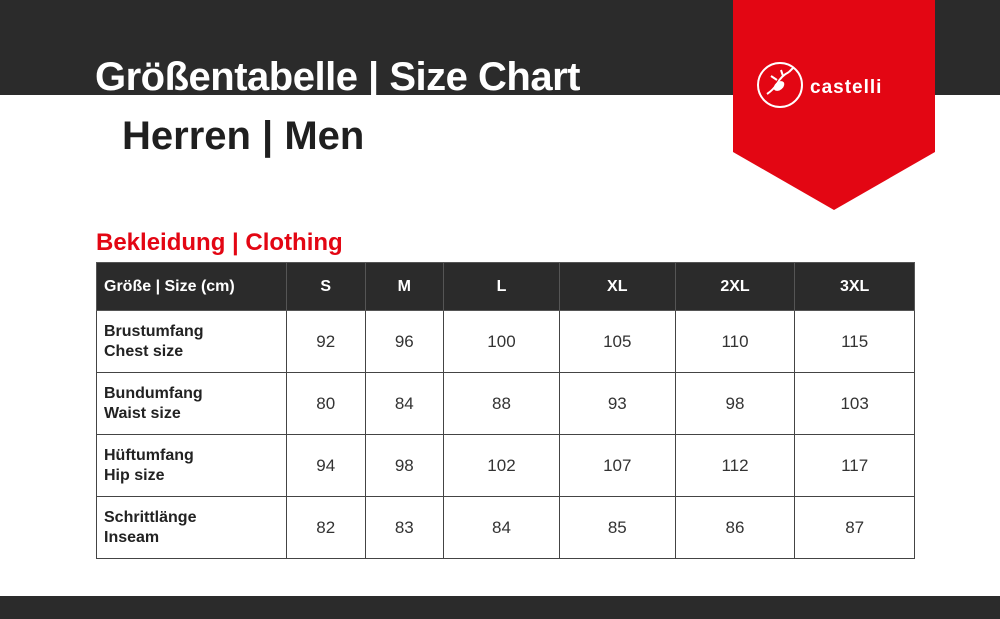 The height and width of the screenshot is (619, 1000). I want to click on page-subtitle: Herren | Men, so click(243, 136).